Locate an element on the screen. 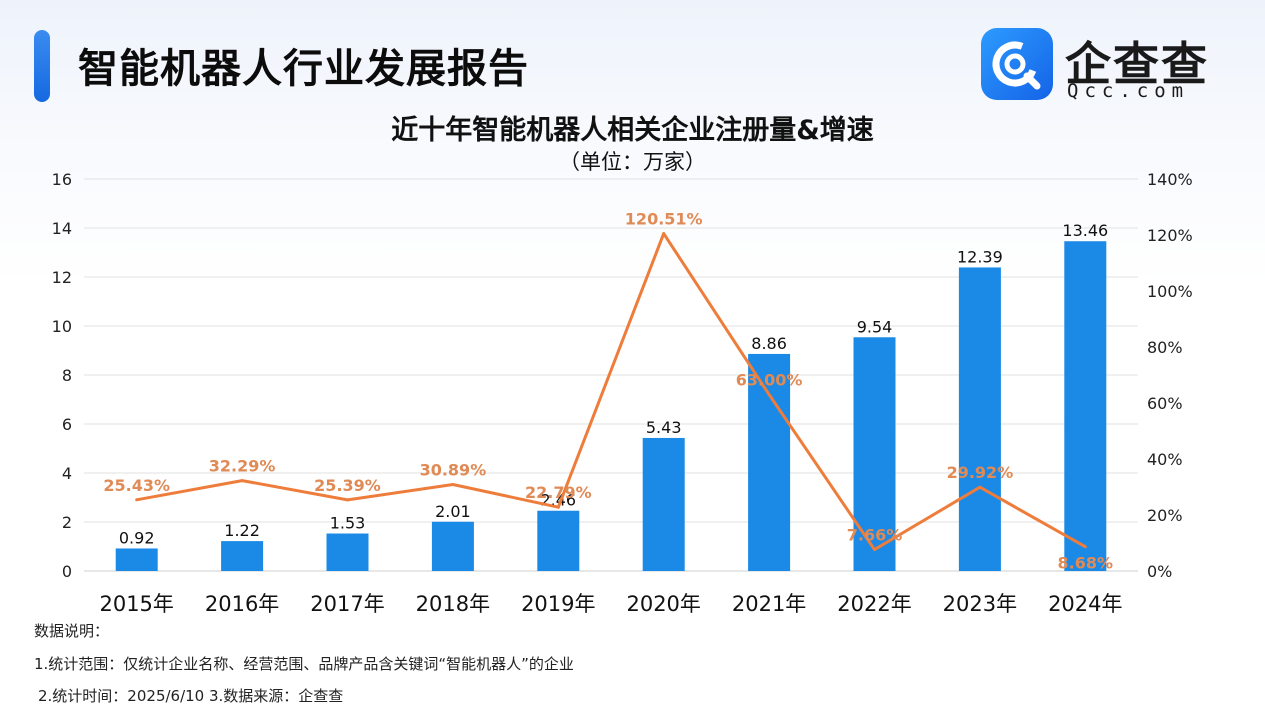  y-left-tick-label: 12 is located at coordinates (62, 277).